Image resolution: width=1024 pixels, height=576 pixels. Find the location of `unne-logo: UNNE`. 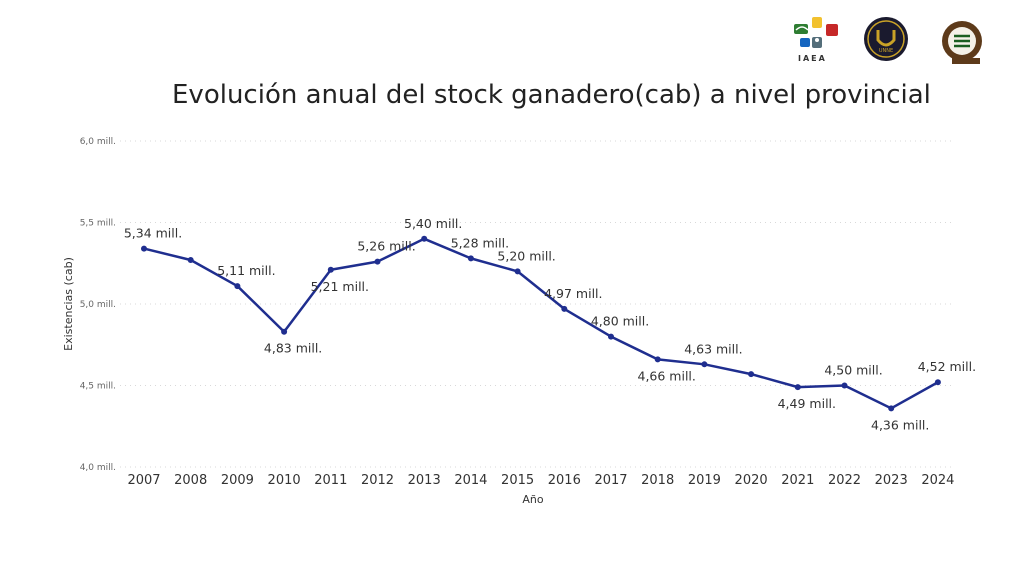

unne-logo: UNNE is located at coordinates (886, 39).